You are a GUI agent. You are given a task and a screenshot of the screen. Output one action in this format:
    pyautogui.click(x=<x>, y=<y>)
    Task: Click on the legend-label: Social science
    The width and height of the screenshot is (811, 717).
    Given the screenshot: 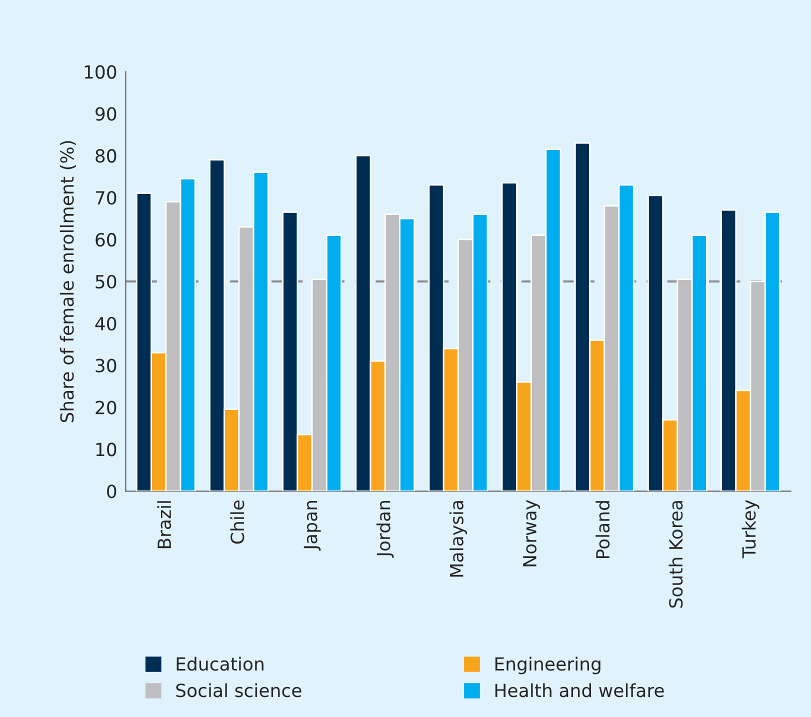 What is the action you would take?
    pyautogui.click(x=239, y=690)
    